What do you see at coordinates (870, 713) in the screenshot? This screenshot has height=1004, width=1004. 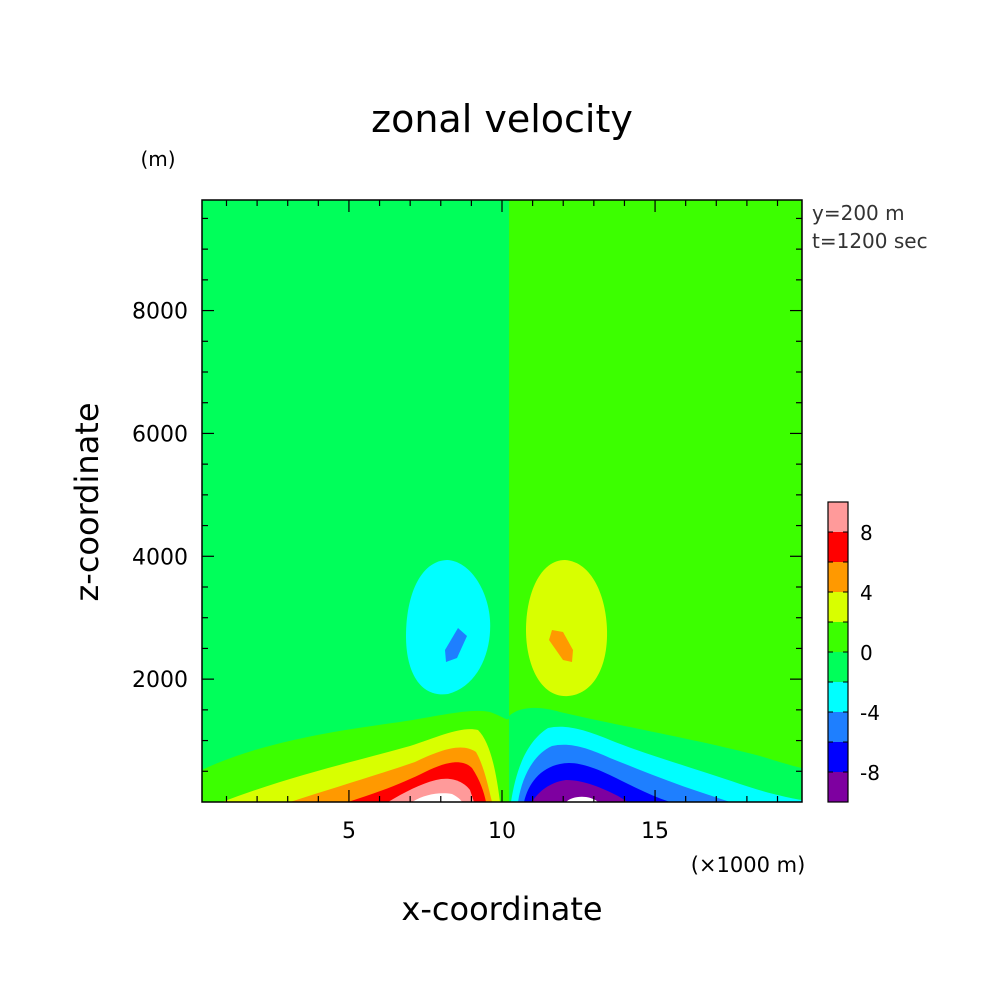 I see `colorbar-tick-label: -4` at bounding box center [870, 713].